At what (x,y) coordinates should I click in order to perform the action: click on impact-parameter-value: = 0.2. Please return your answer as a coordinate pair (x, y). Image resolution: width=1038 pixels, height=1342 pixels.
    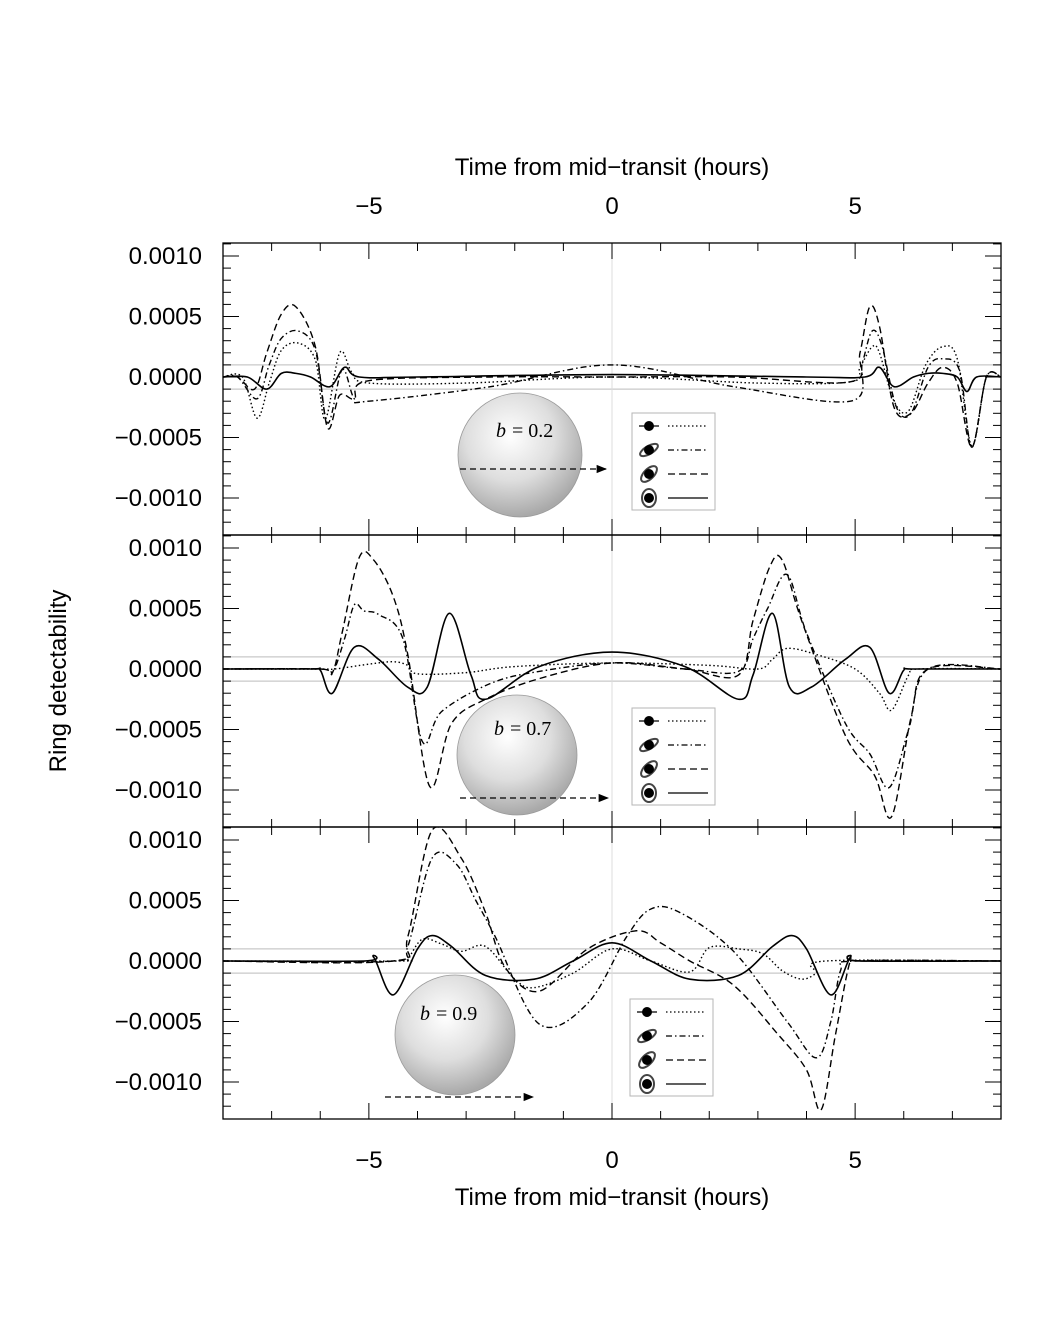
    Looking at the image, I should click on (532, 431).